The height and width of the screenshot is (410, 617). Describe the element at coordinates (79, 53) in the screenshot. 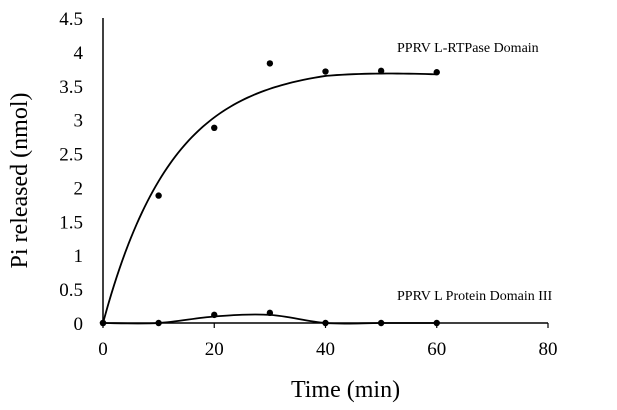

I see `y-tick-label: 4` at that location.